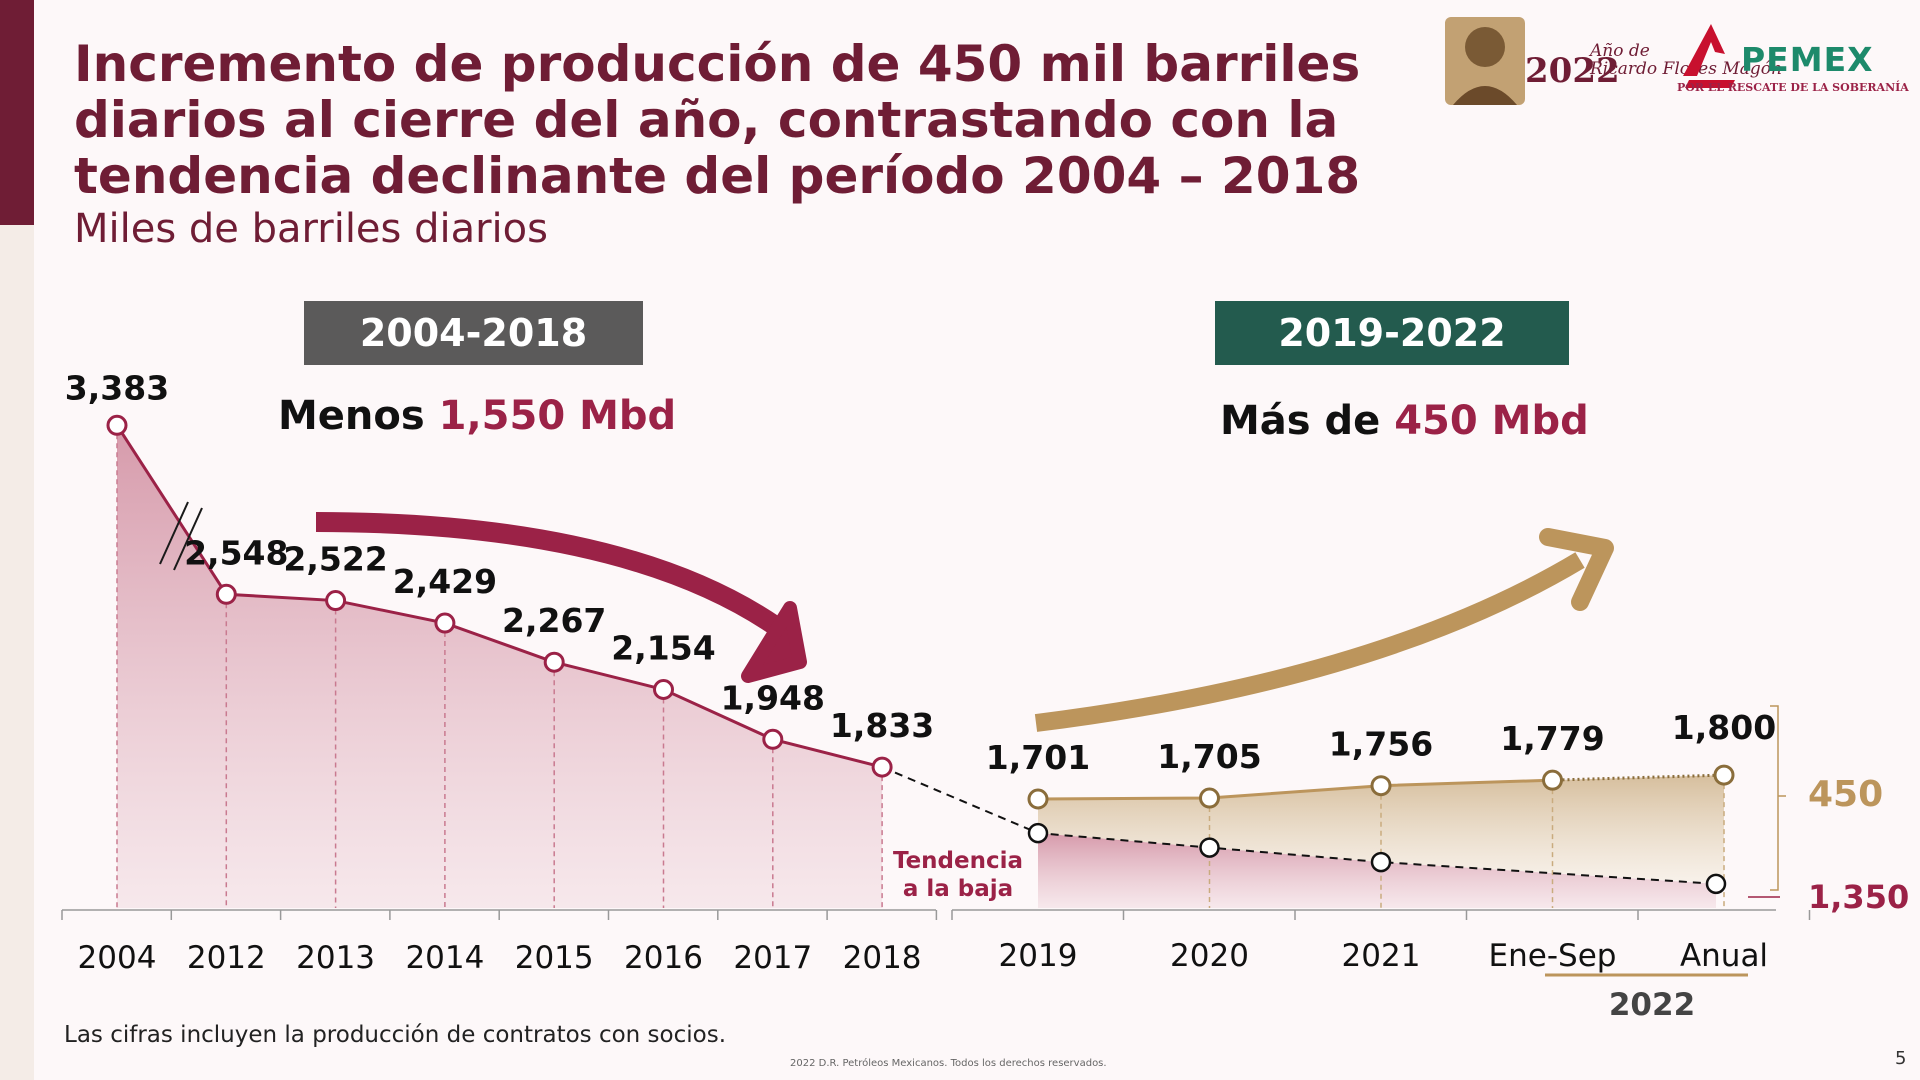 This screenshot has width=1920, height=1080. Describe the element at coordinates (958, 861) in the screenshot. I see `trend-annotation-line1: Tendencia` at that location.